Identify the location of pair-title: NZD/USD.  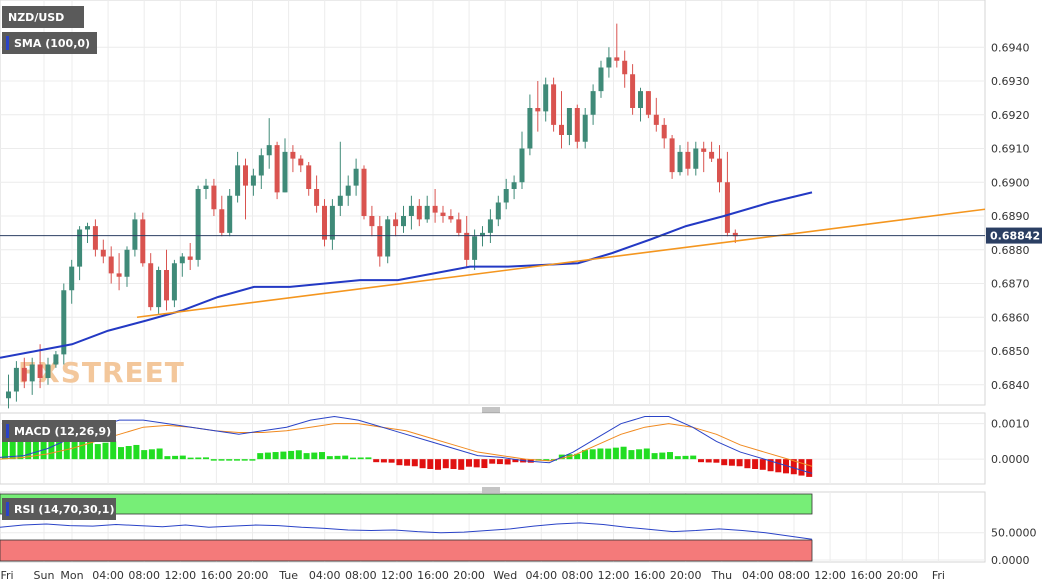
(36, 17).